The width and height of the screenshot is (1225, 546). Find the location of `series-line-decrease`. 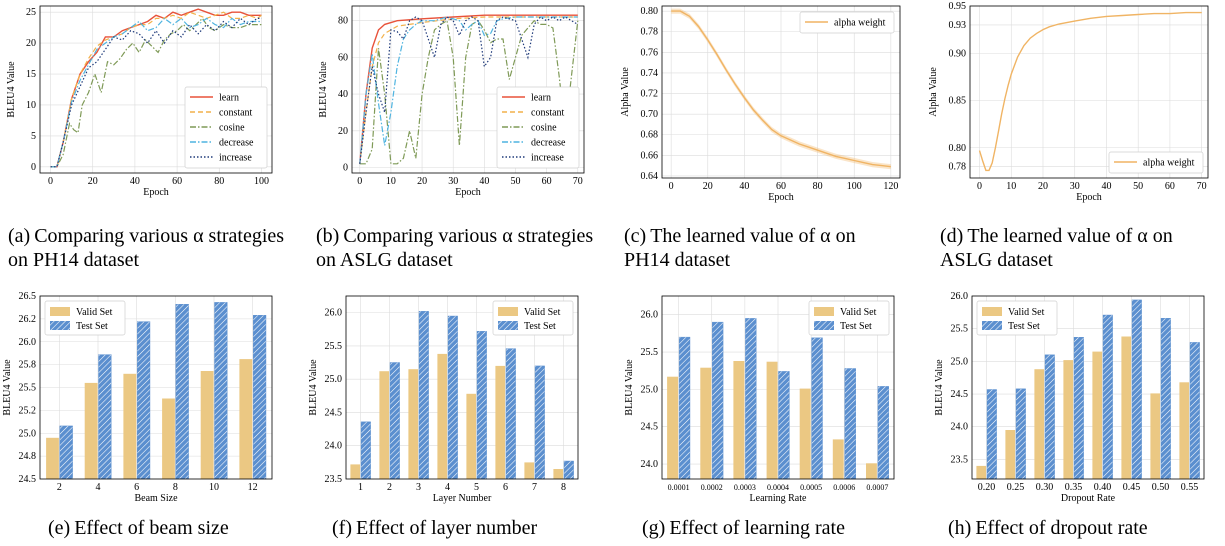

series-line-decrease is located at coordinates (468, 90).